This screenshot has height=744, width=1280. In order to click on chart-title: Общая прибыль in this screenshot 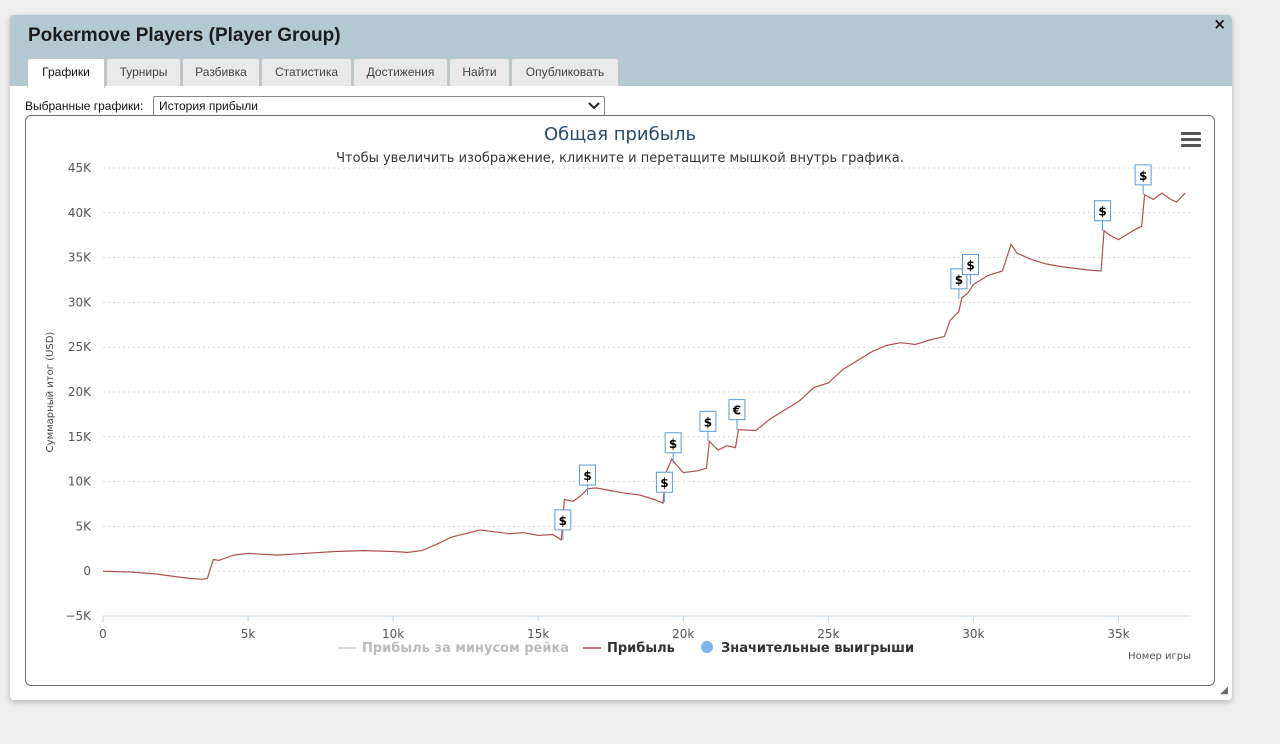, I will do `click(620, 134)`.